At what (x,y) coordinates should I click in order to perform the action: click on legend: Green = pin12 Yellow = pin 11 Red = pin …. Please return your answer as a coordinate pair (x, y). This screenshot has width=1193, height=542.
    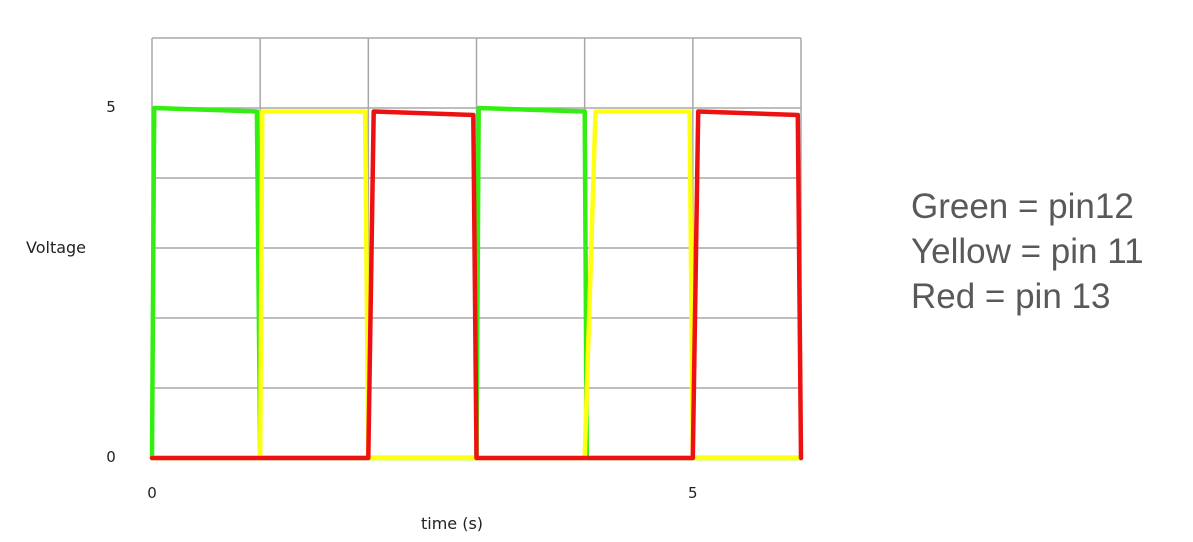
    Looking at the image, I should click on (1027, 251).